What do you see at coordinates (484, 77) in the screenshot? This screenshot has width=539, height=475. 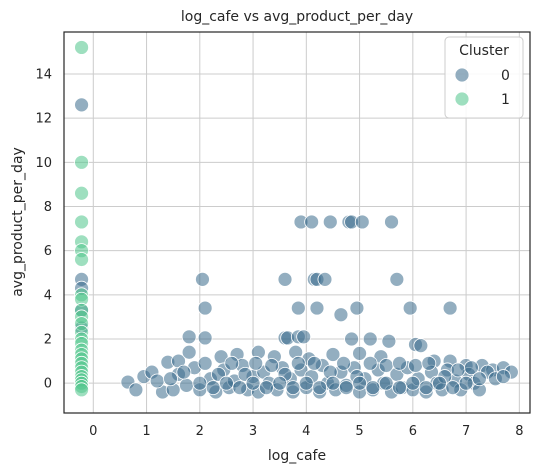 I see `legend: Cluster 0 1` at bounding box center [484, 77].